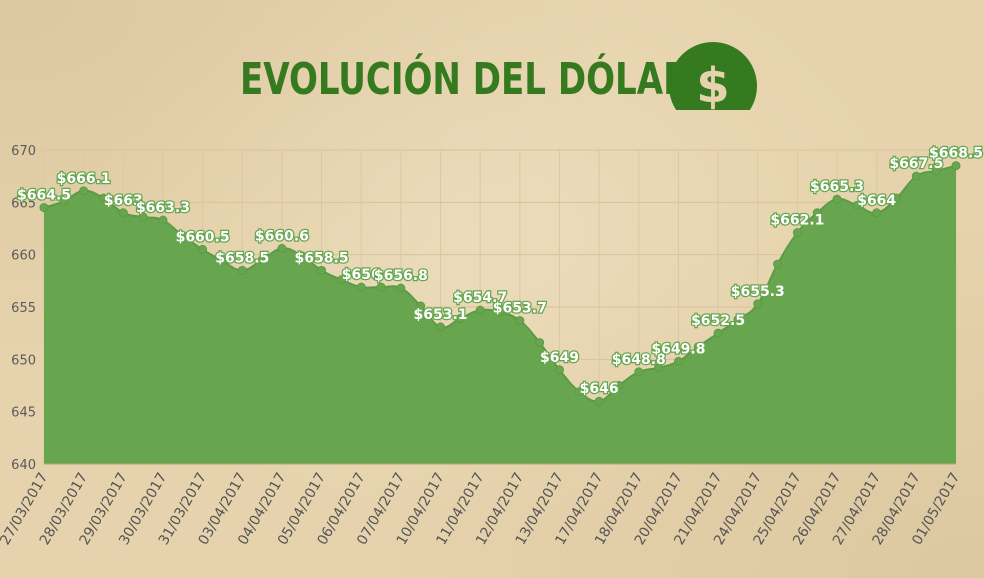 The height and width of the screenshot is (578, 984). What do you see at coordinates (84, 179) in the screenshot?
I see `data-label: $666.1` at bounding box center [84, 179].